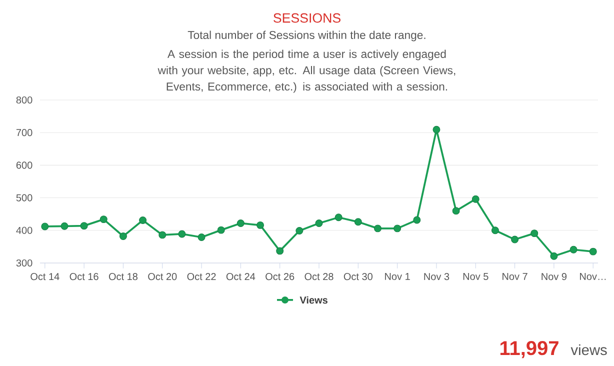 The width and height of the screenshot is (614, 366). What do you see at coordinates (588, 350) in the screenshot?
I see `text: views` at bounding box center [588, 350].